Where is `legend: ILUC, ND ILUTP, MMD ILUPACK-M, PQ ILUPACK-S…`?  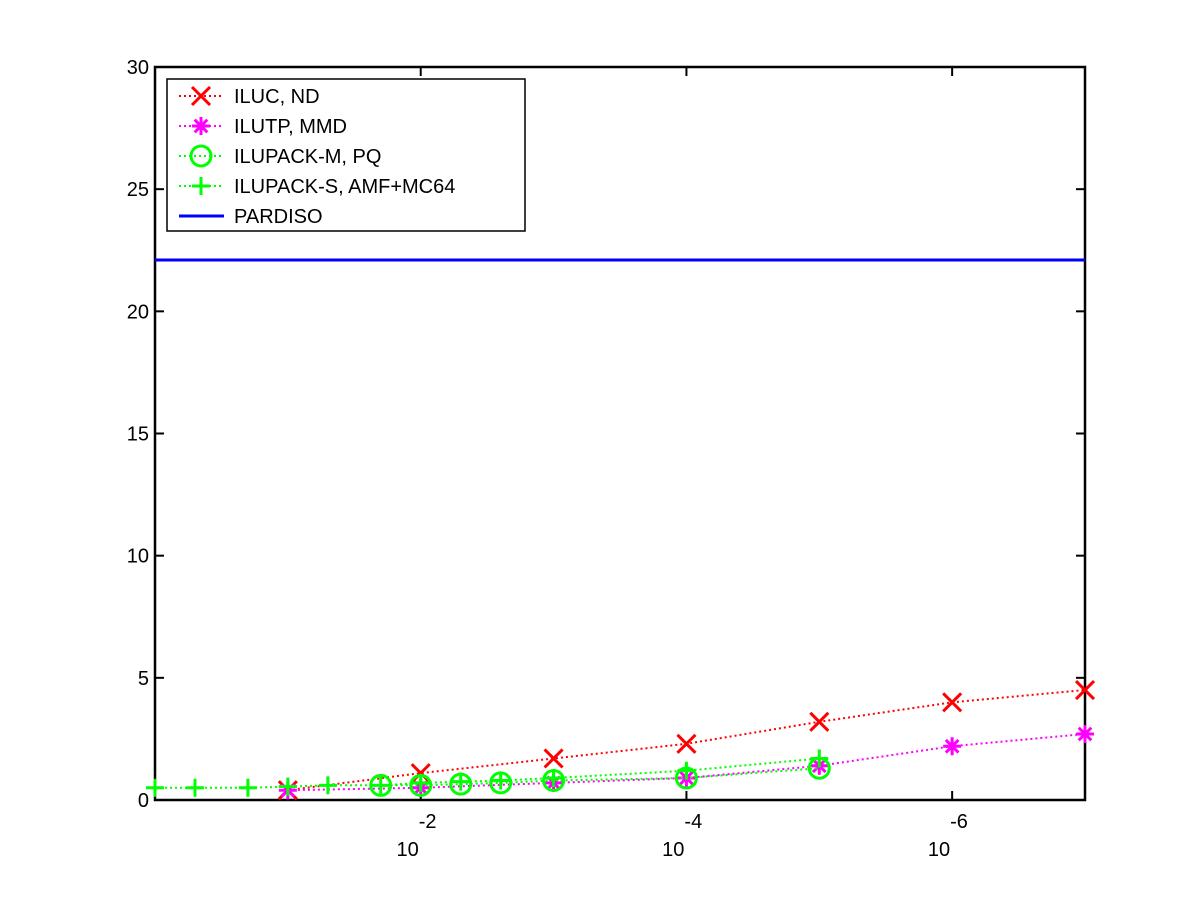 legend: ILUC, ND ILUTP, MMD ILUPACK-M, PQ ILUPACK-S… is located at coordinates (346, 155).